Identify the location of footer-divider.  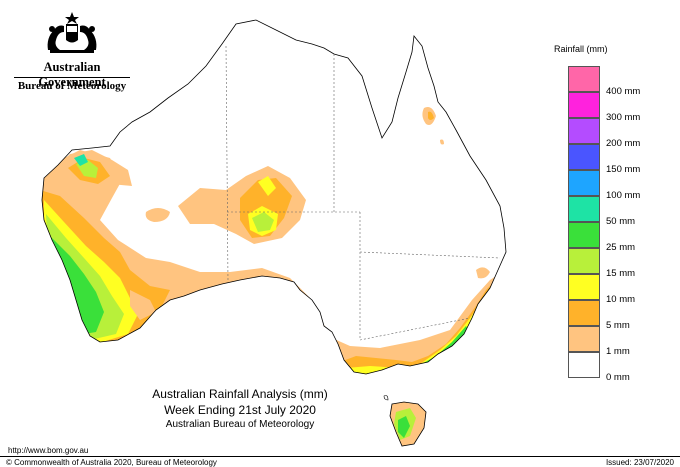
(340, 456).